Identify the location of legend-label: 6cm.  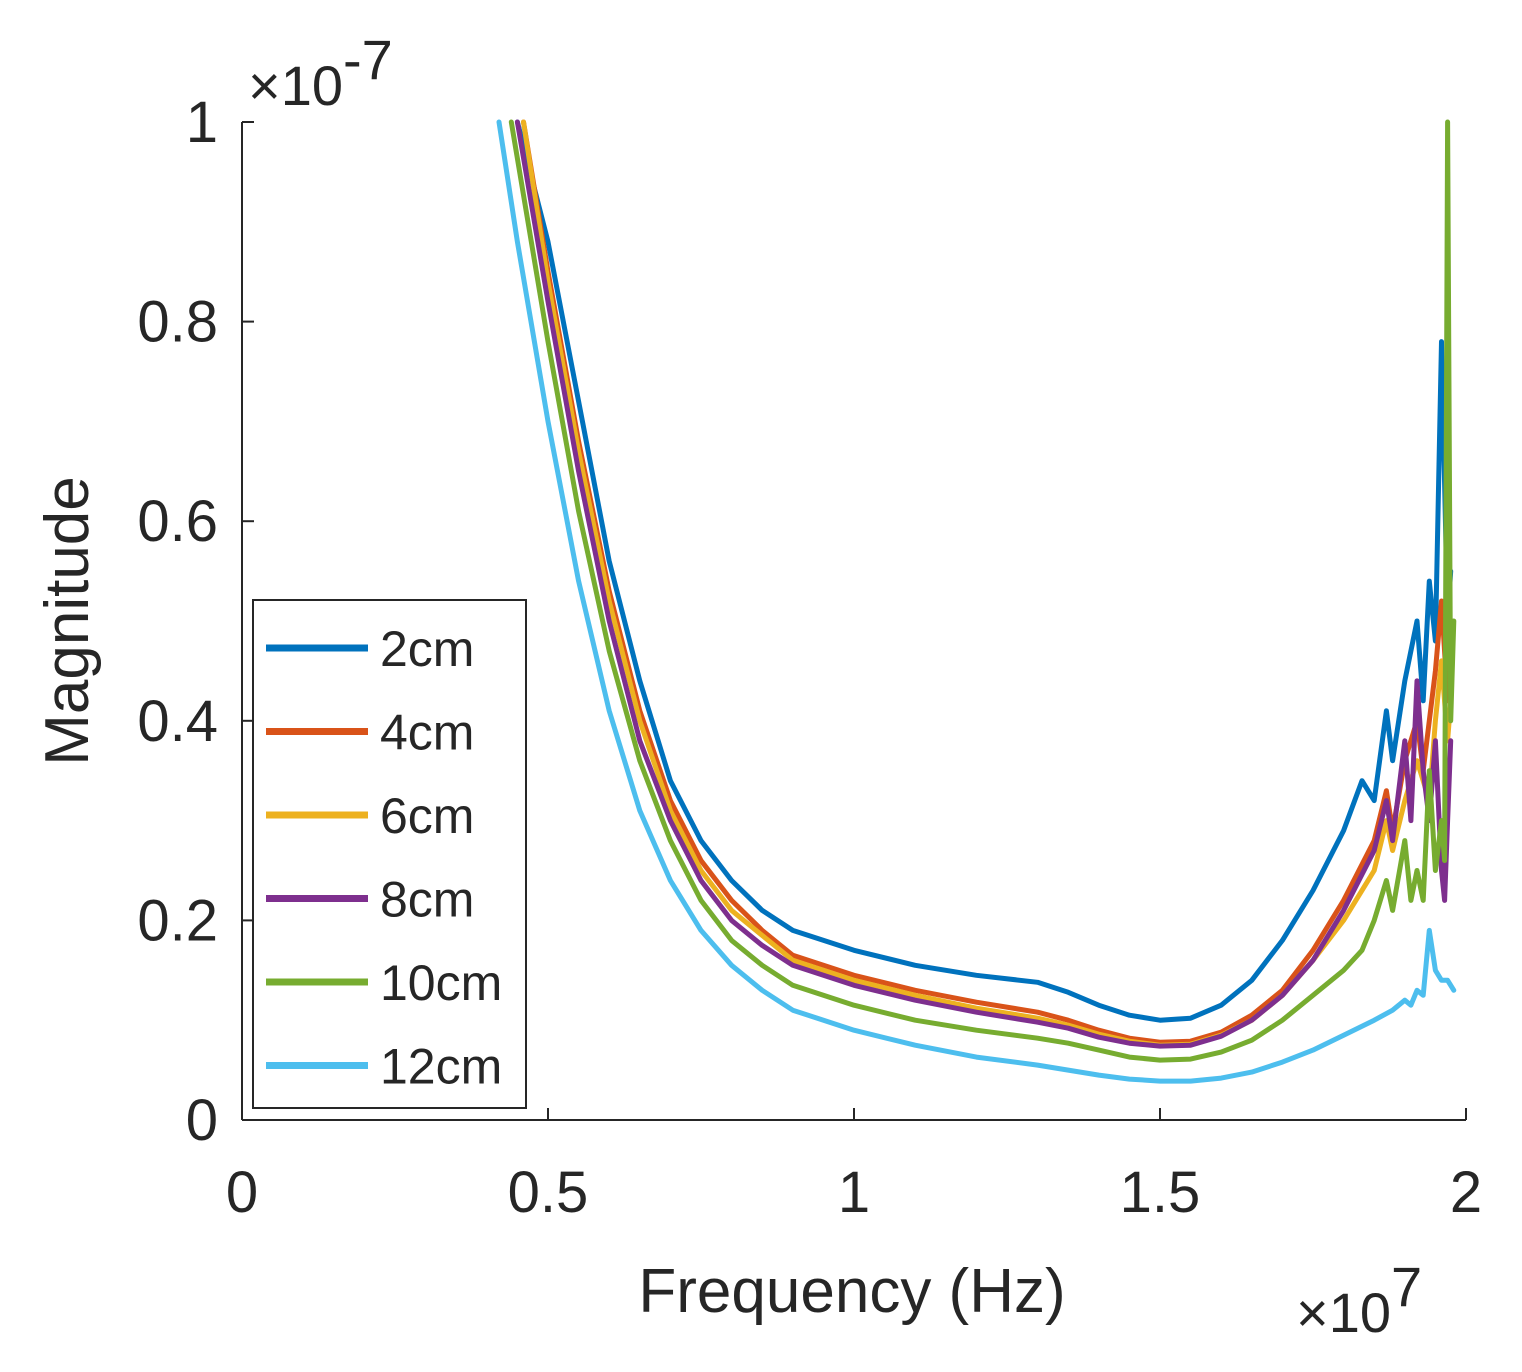
(427, 816).